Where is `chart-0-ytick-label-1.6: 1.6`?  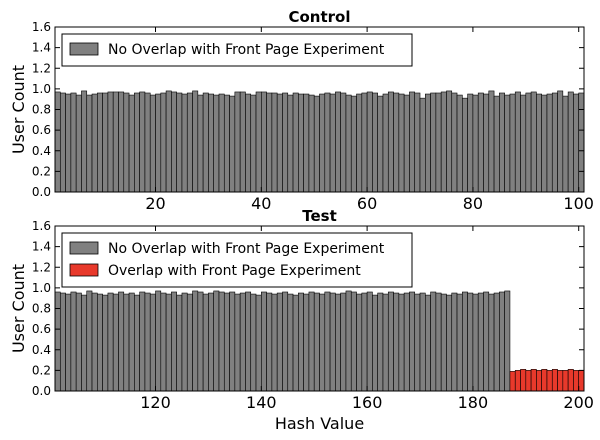 chart-0-ytick-label-1.6: 1.6 is located at coordinates (41, 27).